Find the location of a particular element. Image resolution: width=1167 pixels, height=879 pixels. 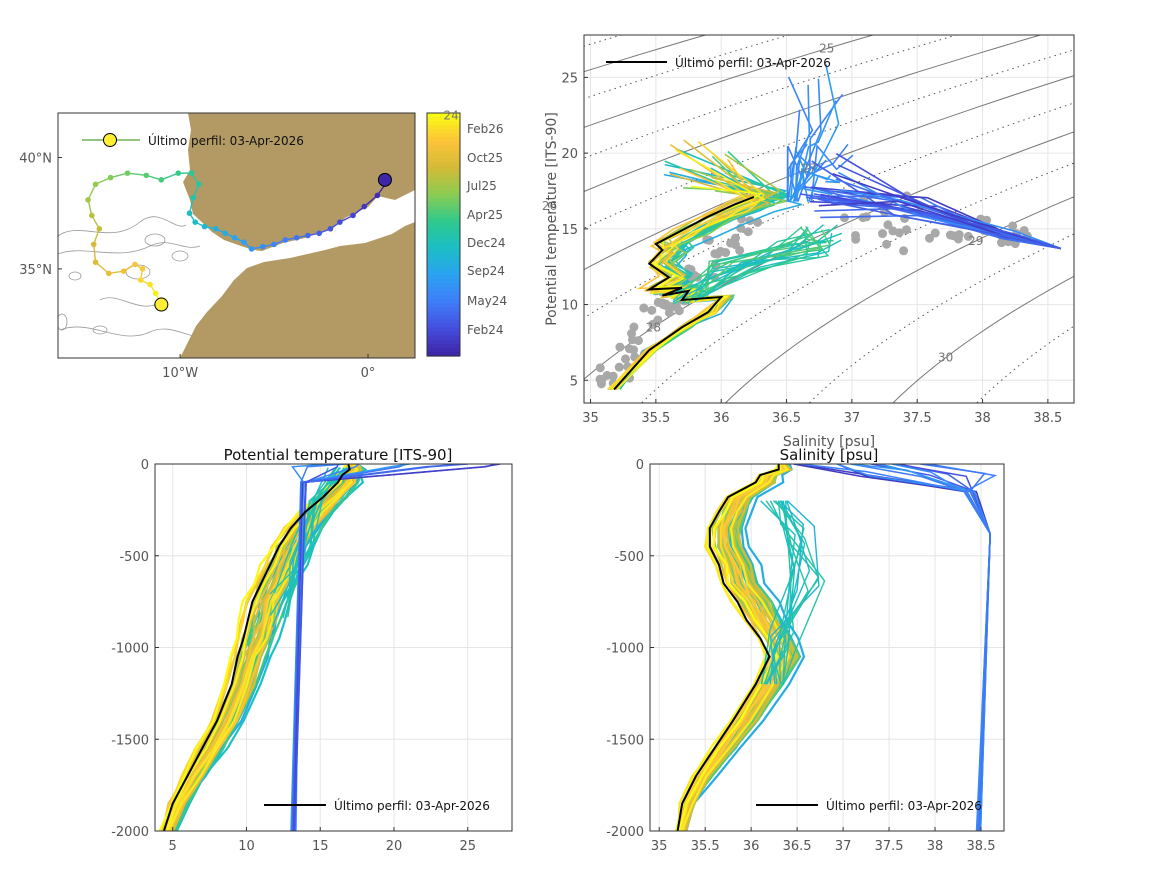

colorbar-label: Feb24 is located at coordinates (485, 330).